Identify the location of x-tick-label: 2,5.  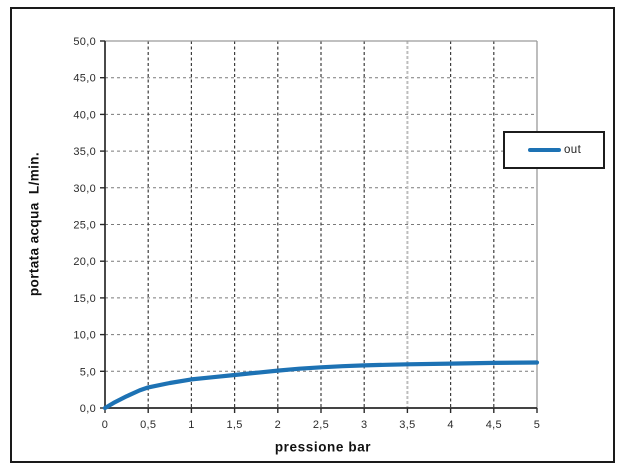
(321, 425).